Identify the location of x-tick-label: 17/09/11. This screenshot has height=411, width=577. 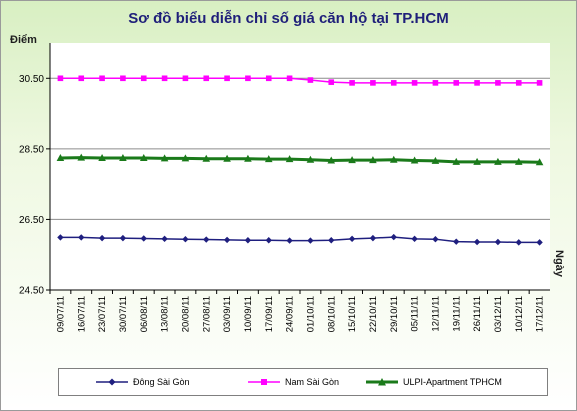
(269, 314).